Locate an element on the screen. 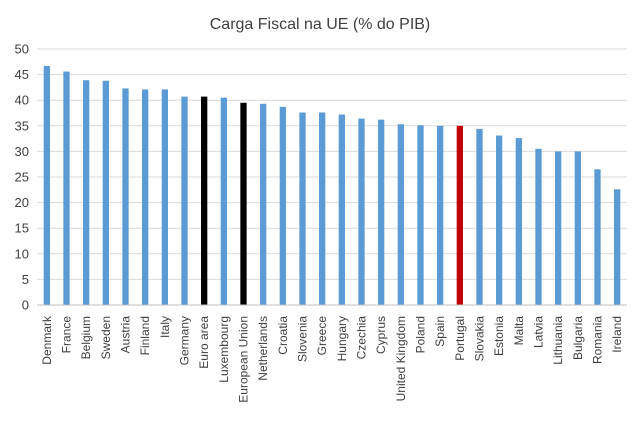  bar-slovakia is located at coordinates (479, 216).